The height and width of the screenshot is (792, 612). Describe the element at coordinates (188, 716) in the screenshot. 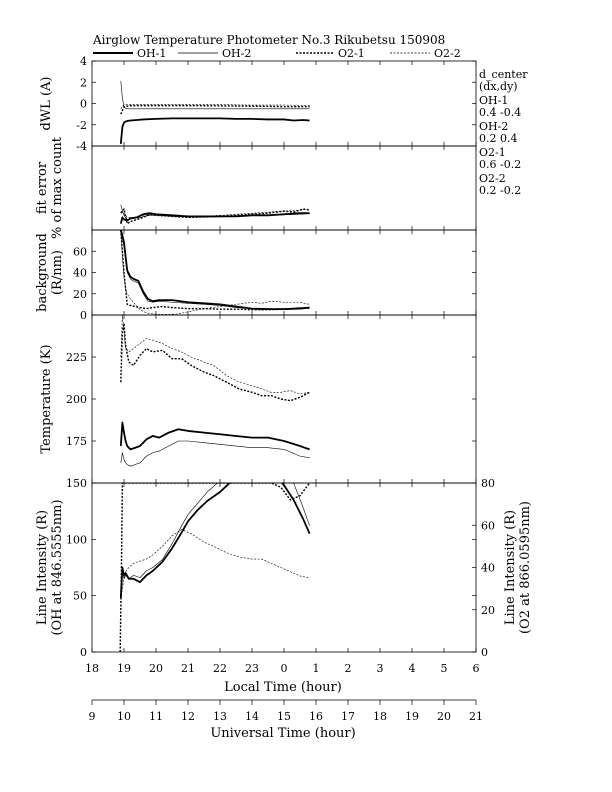

I see `universal-time-tick-label: 12` at that location.